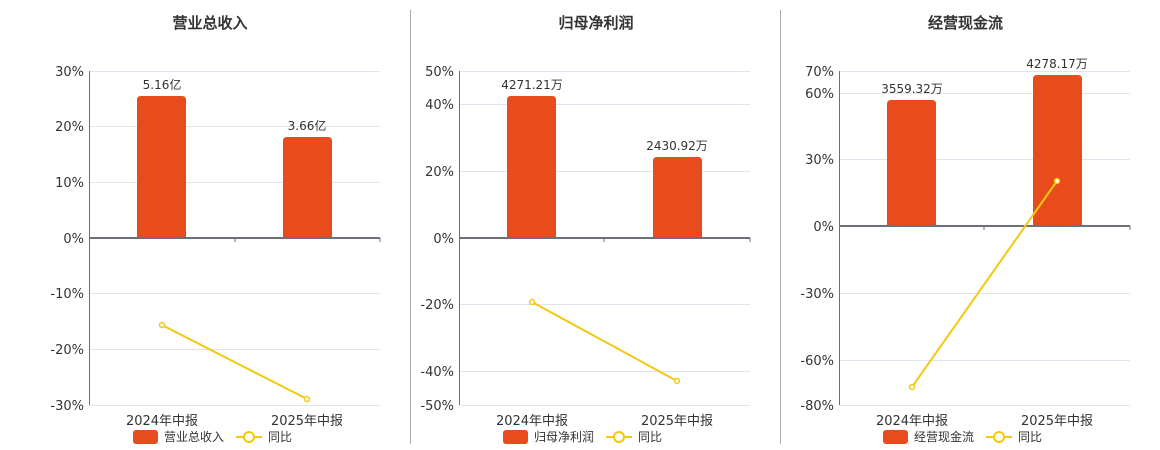 The image size is (1160, 450). Describe the element at coordinates (1057, 64) in the screenshot. I see `svg-text: 4278.17万` at that location.